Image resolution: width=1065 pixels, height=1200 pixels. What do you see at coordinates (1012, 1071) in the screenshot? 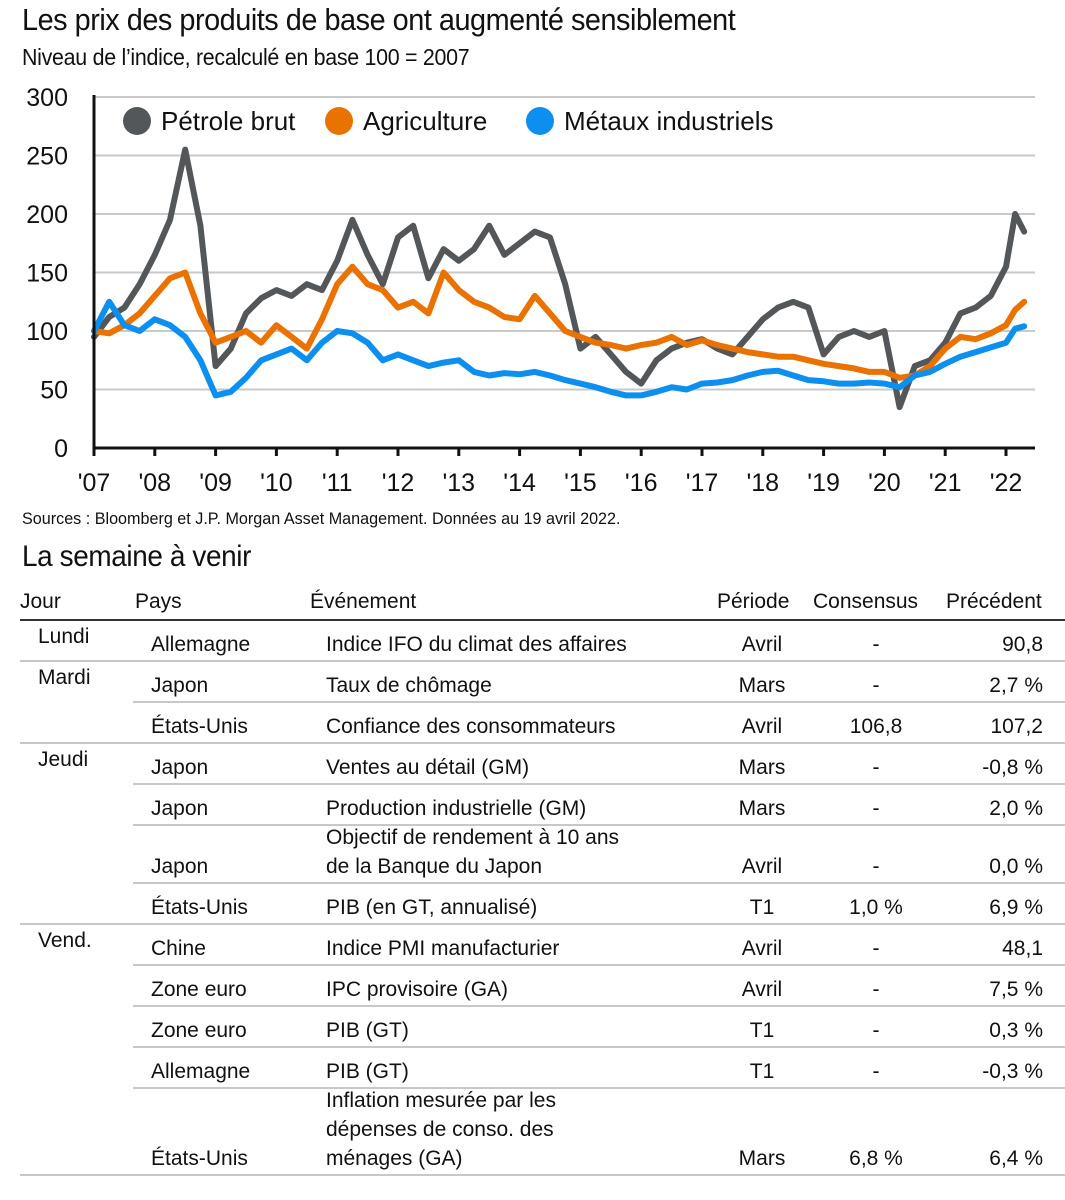
I see `previous-cell: -0,3 %` at bounding box center [1012, 1071].